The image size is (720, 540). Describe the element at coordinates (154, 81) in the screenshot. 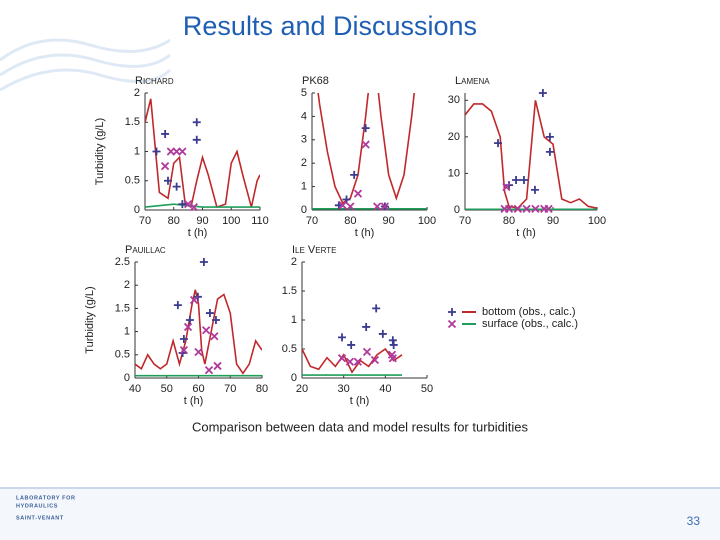

I see `chart-title: Richard` at that location.